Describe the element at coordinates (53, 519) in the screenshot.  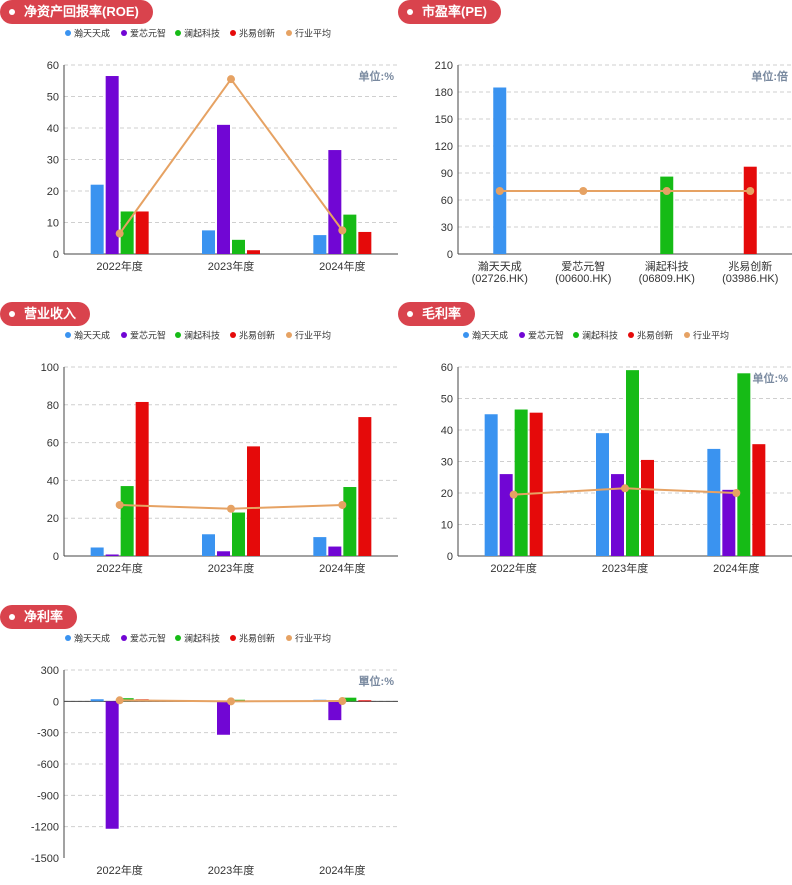
I see `y-tick-label: 20` at that location.